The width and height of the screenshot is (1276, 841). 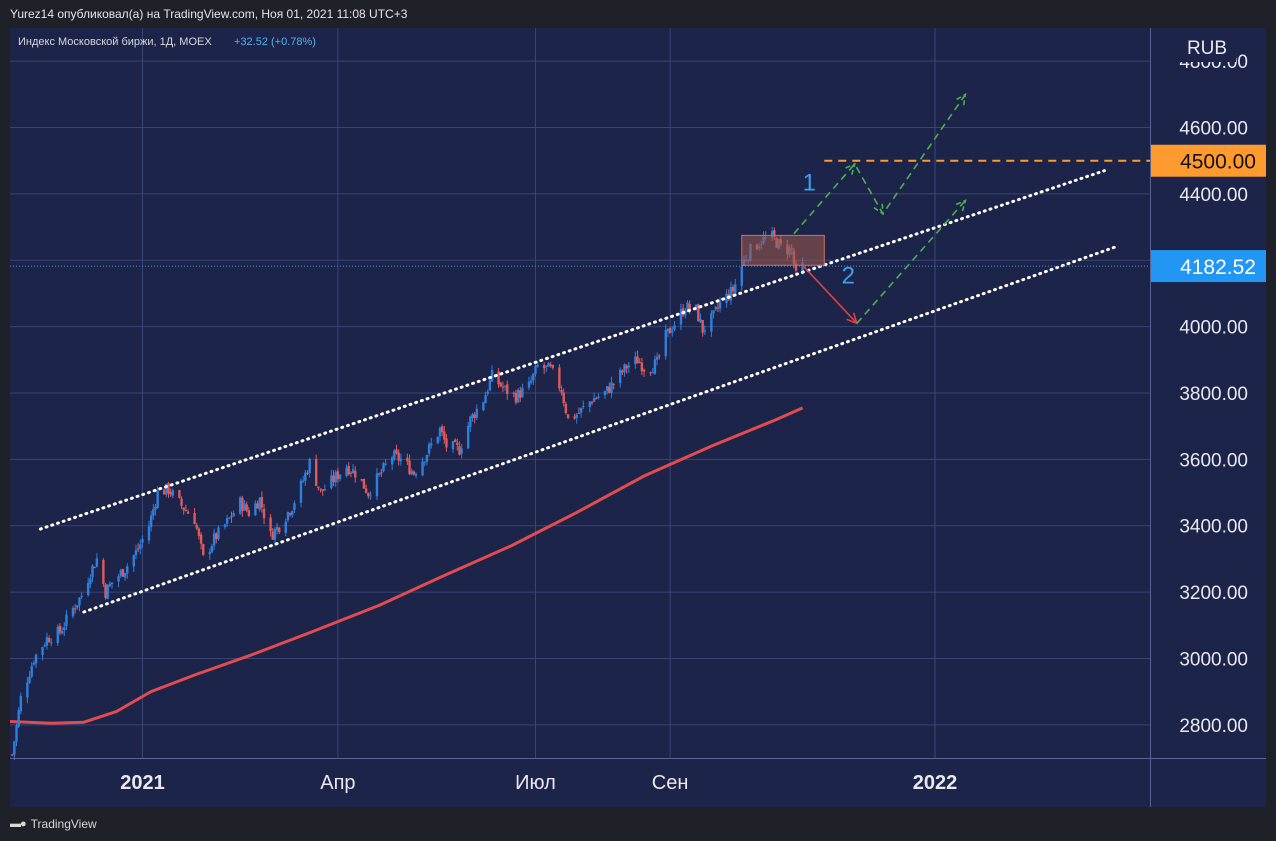 I want to click on consolidation-box, so click(x=783, y=250).